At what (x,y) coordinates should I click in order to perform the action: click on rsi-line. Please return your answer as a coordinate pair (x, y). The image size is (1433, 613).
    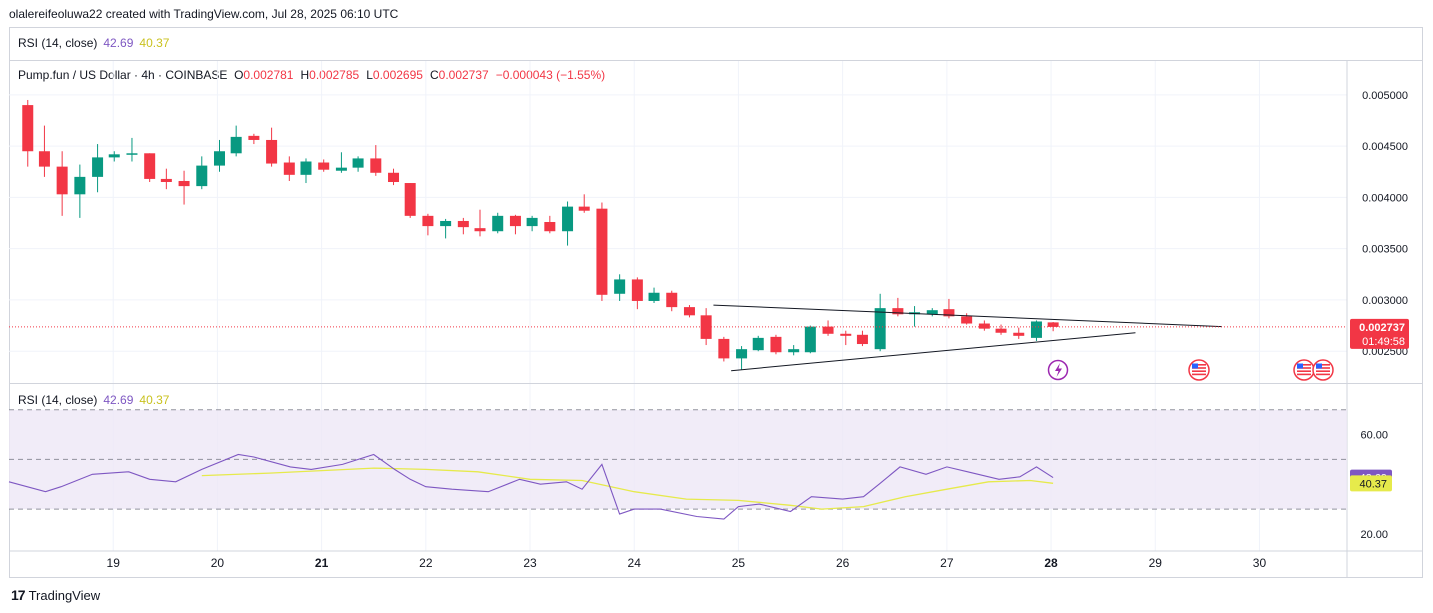
    Looking at the image, I should click on (531, 486).